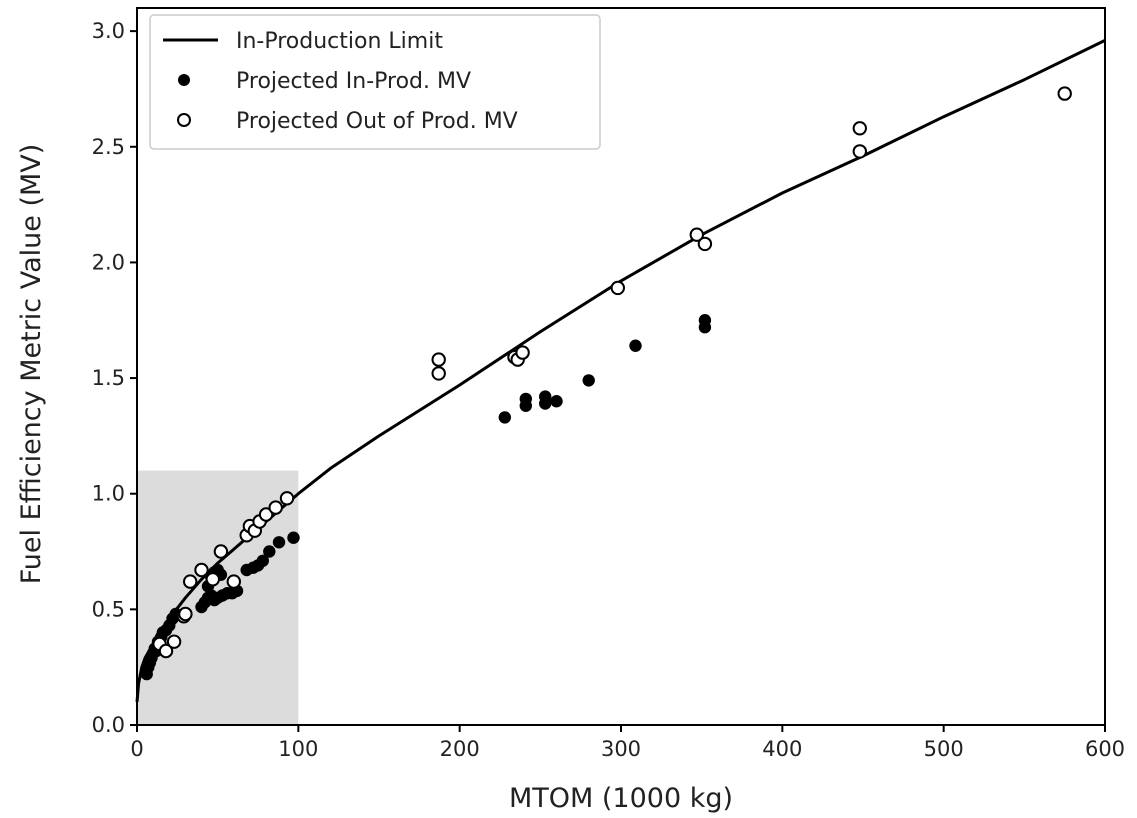  I want to click on x-tick-label: 400, so click(782, 749).